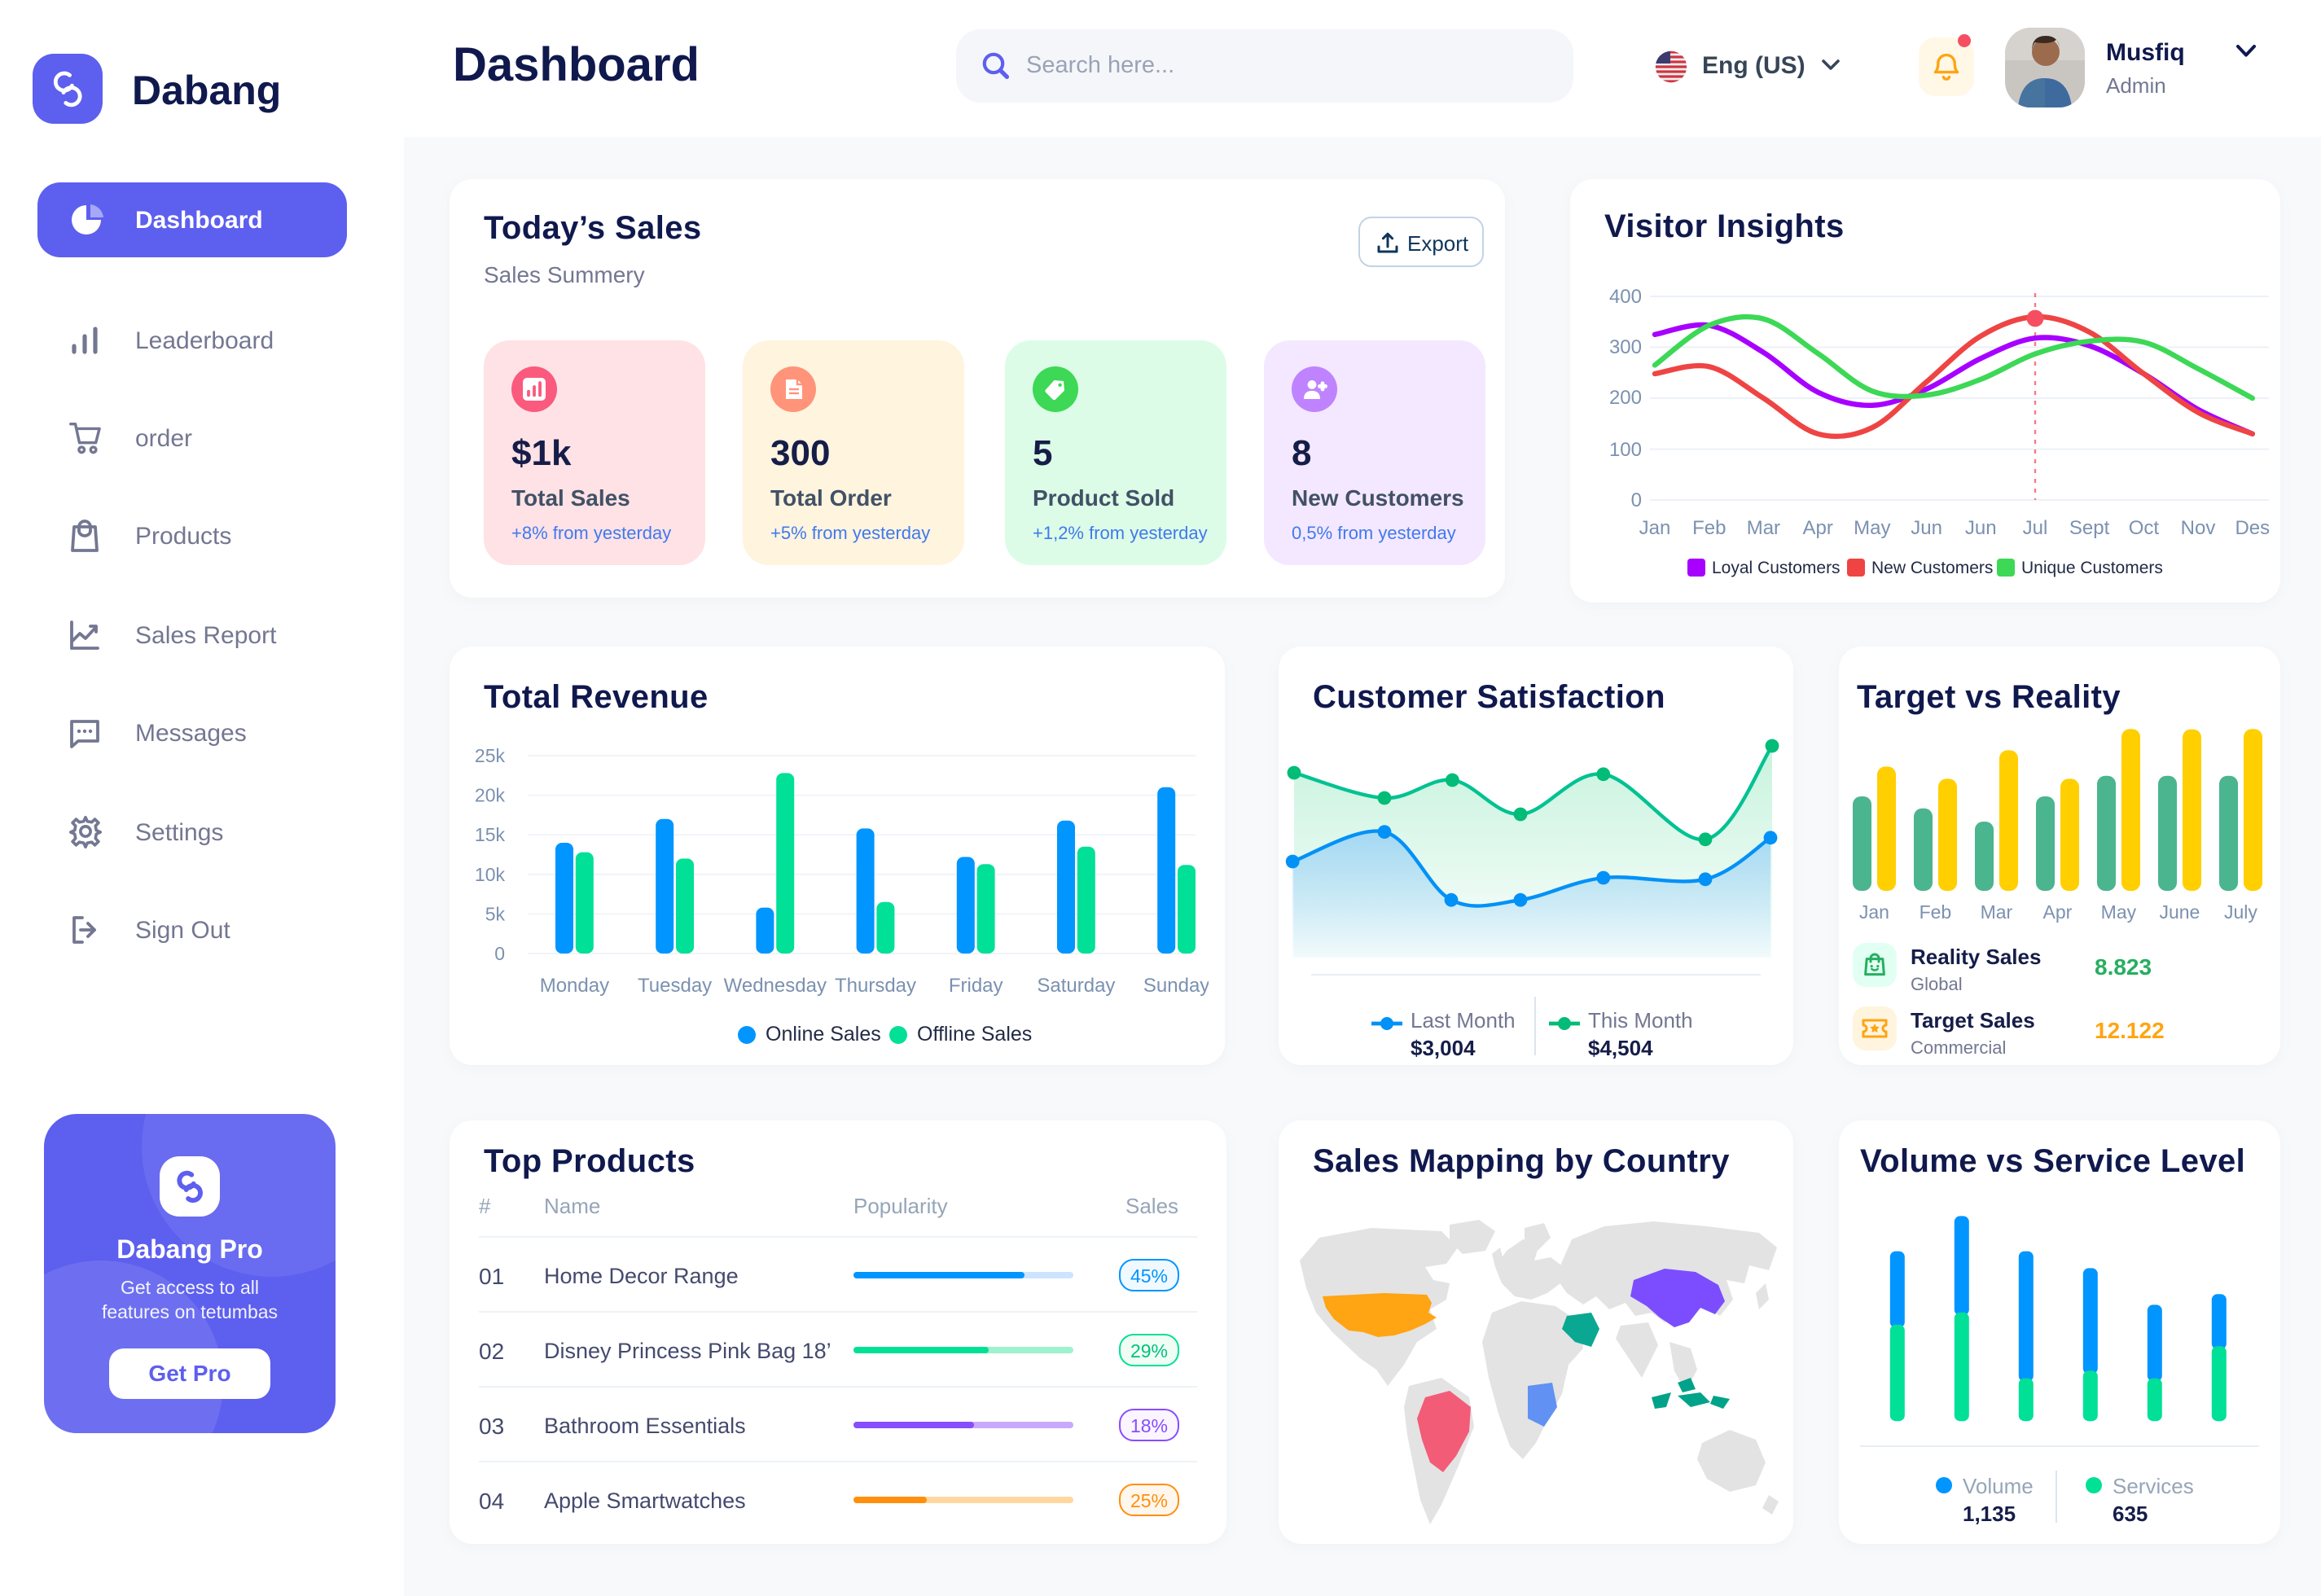  Describe the element at coordinates (495, 913) in the screenshot. I see `svg-text: 5k` at that location.